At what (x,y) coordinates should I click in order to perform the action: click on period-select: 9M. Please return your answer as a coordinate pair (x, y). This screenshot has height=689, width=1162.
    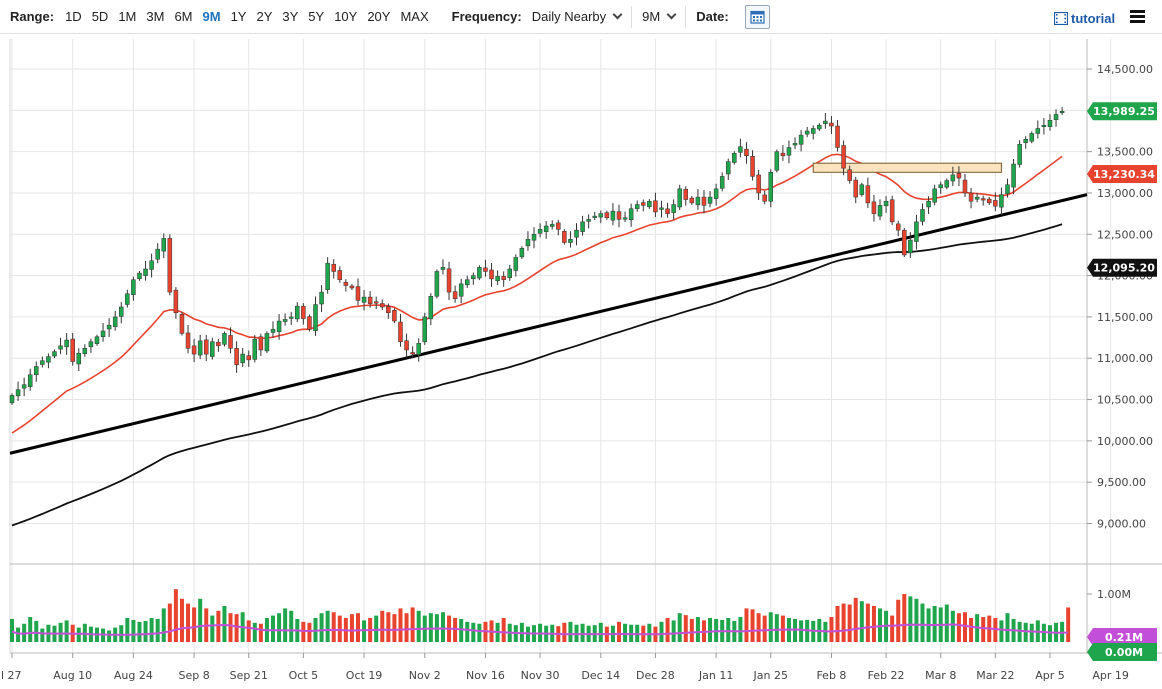
    Looking at the image, I should click on (659, 16).